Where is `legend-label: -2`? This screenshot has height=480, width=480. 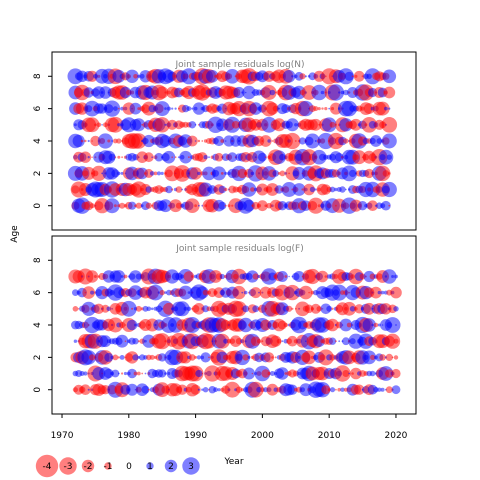
legend-label: -2 is located at coordinates (88, 467).